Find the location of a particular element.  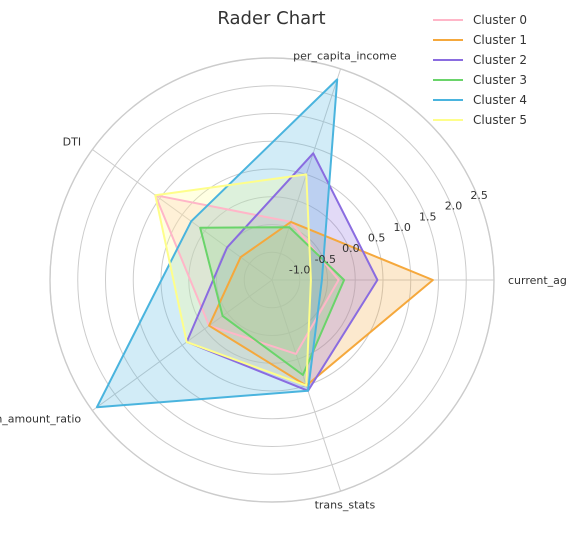

axis-label: DTI is located at coordinates (72, 141).